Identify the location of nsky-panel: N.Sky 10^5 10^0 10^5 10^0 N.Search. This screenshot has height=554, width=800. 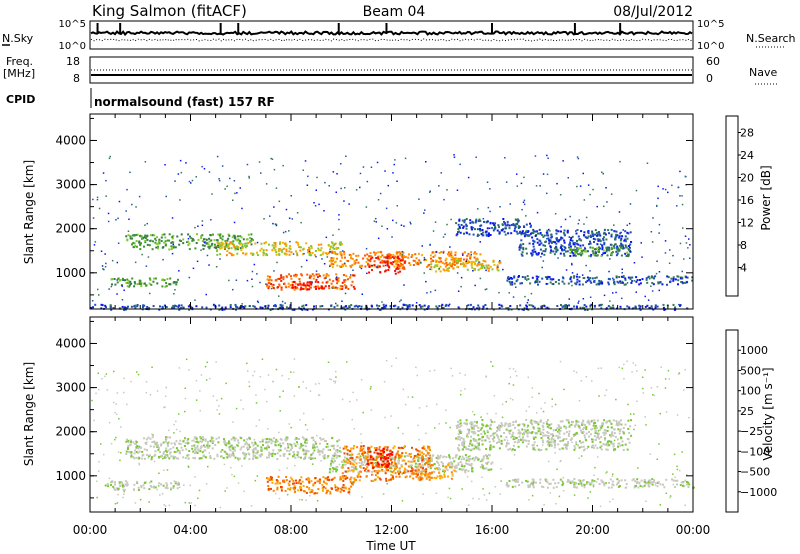
(399, 35).